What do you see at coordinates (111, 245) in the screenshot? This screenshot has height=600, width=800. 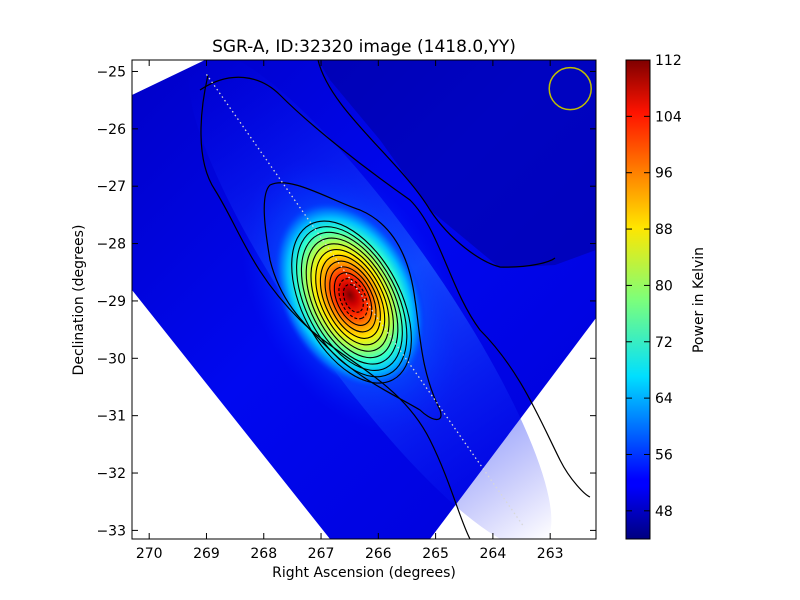 I see `y-tick-label: −28` at bounding box center [111, 245].